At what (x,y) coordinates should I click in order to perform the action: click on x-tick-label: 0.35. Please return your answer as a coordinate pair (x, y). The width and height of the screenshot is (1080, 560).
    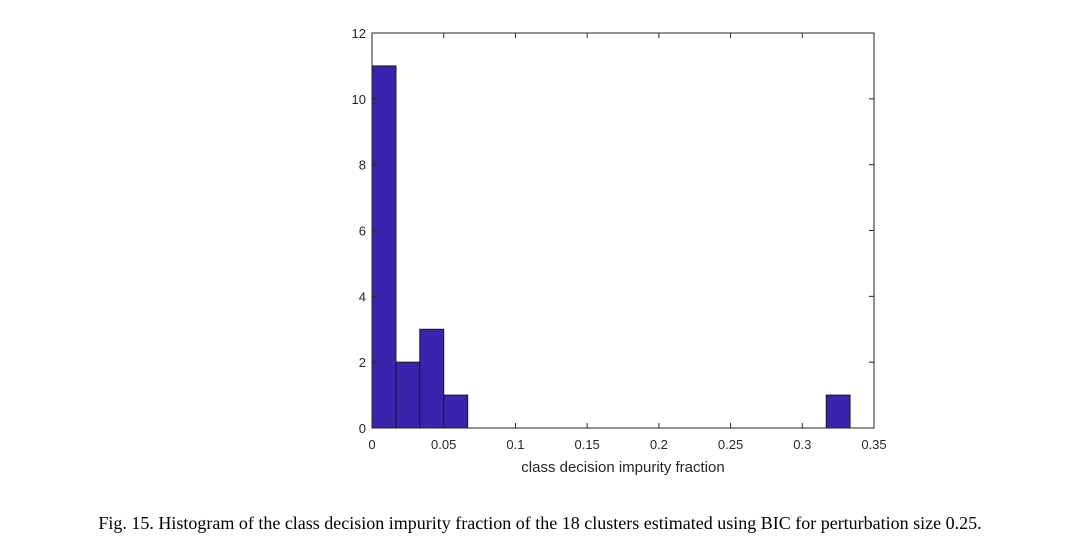
    Looking at the image, I should click on (873, 444).